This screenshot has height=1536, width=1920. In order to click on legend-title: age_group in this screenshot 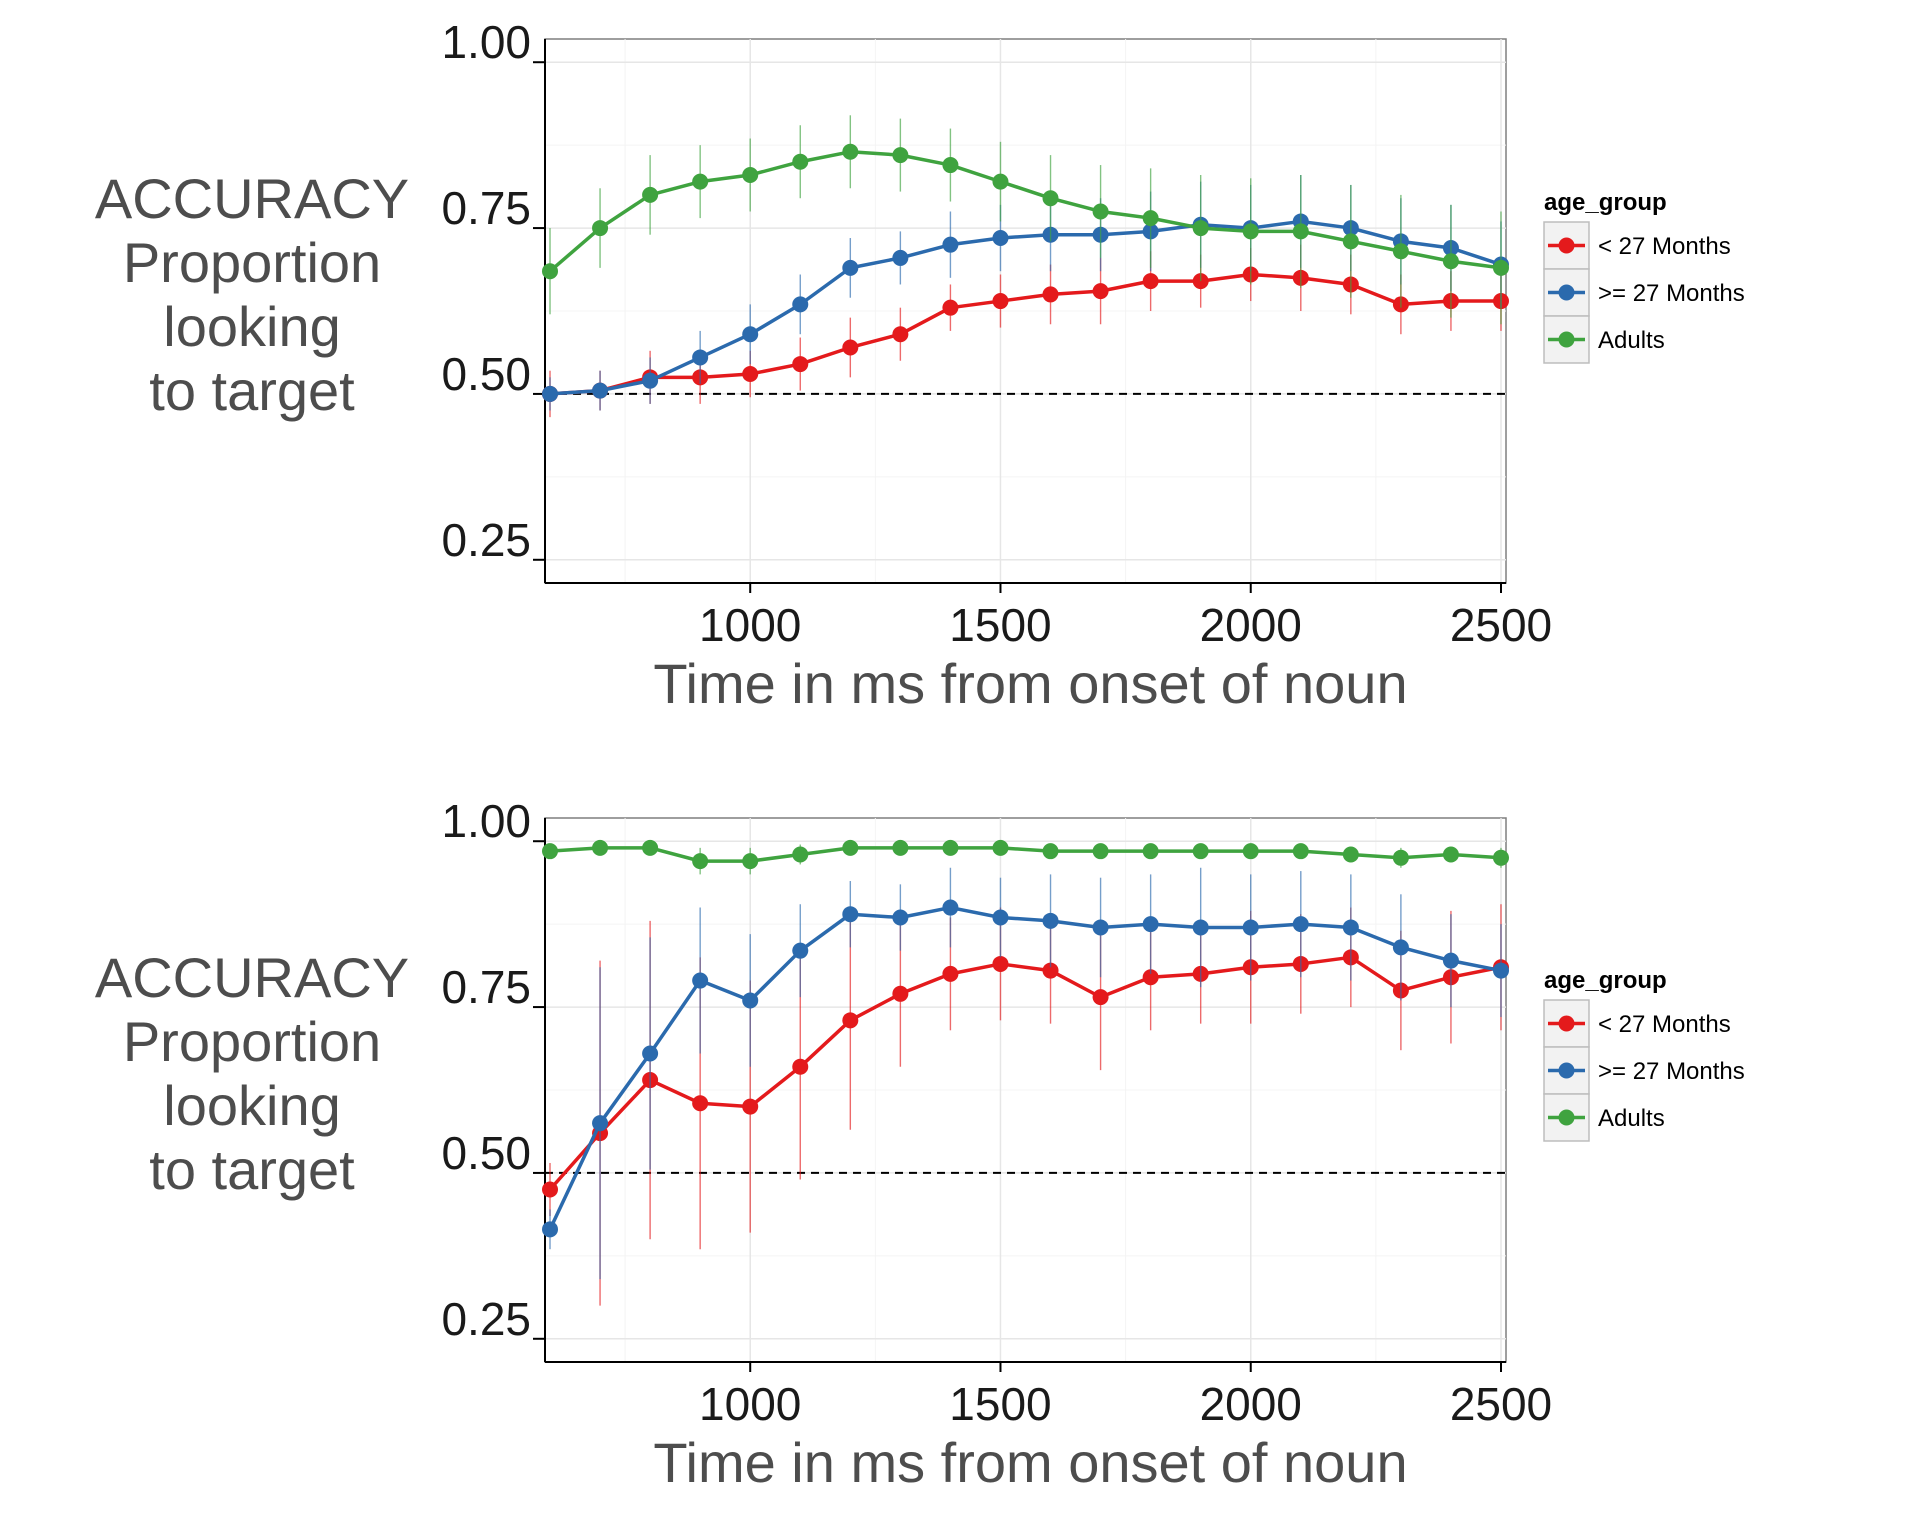, I will do `click(1605, 980)`.